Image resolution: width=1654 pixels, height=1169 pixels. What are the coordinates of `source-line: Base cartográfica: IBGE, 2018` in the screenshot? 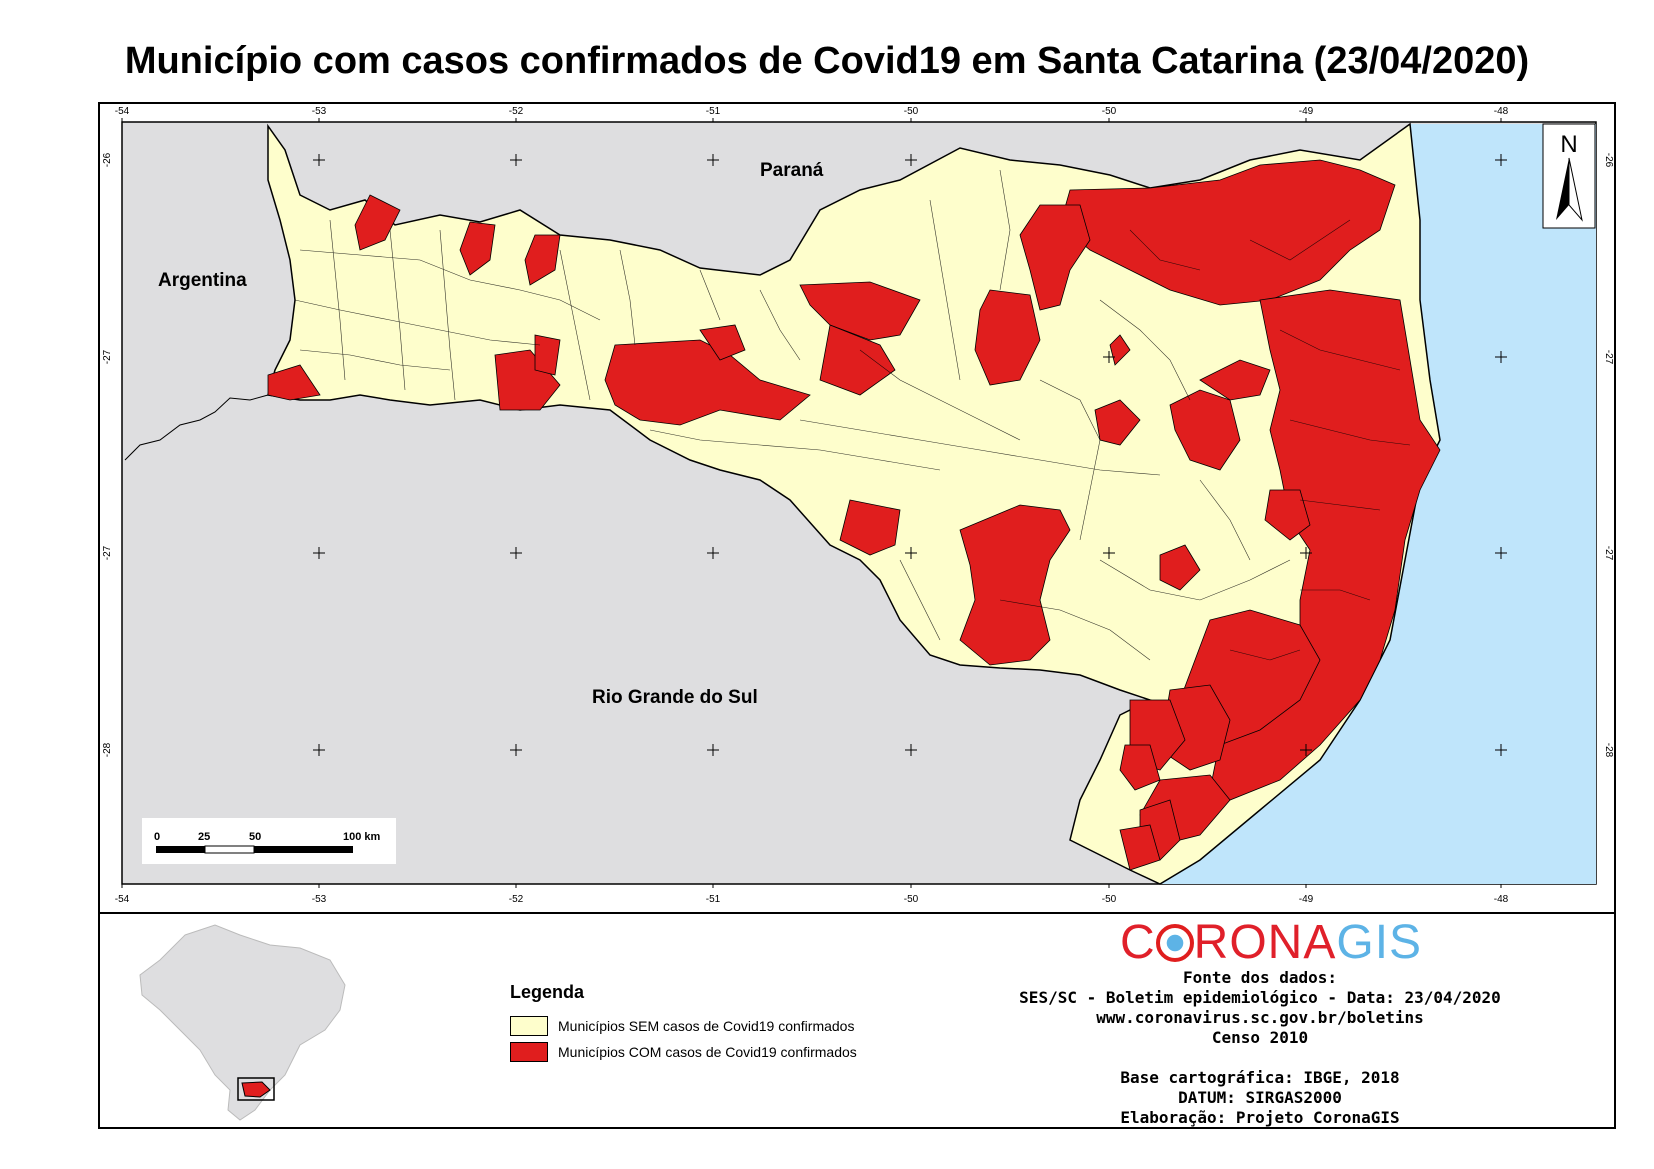 It's located at (1260, 1077).